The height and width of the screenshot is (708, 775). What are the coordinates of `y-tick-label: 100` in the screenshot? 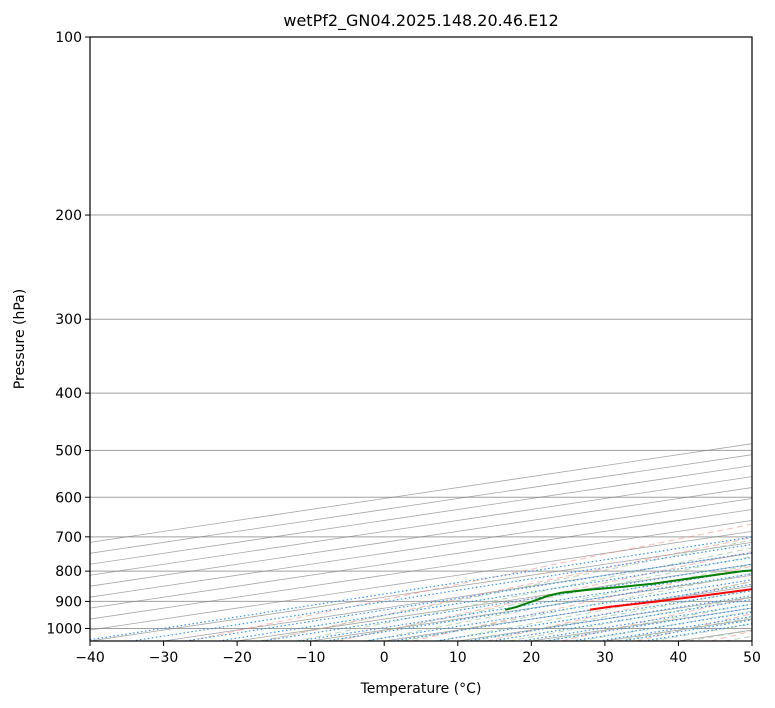 It's located at (68, 38).